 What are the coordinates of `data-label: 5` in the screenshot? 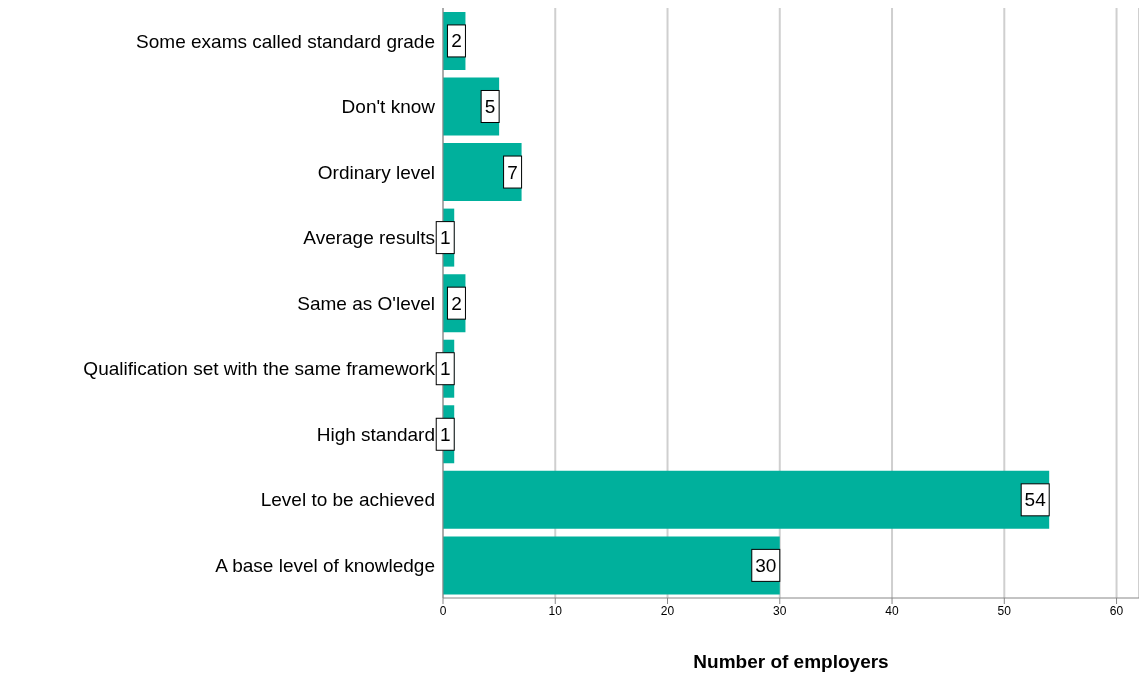 It's located at (490, 106).